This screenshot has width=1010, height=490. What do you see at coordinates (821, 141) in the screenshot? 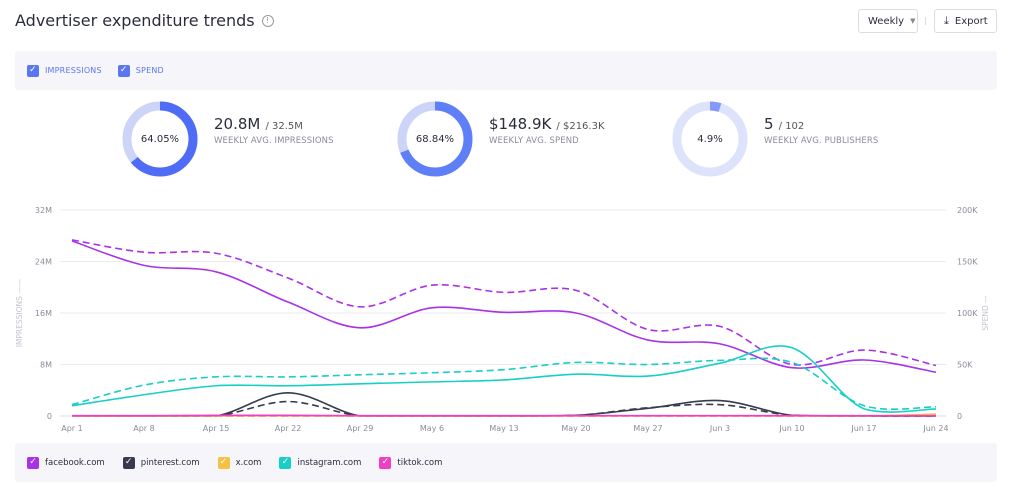
I see `kpi-label: WEEKLY AVG. PUBLISHERS` at bounding box center [821, 141].